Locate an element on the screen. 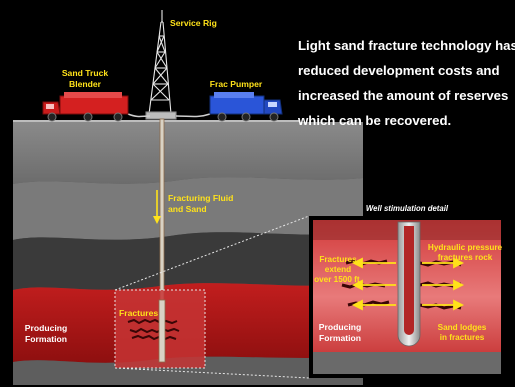 The height and width of the screenshot is (387, 515). hydraulic-pressure-label-line-1: Hydraulic pressure is located at coordinates (465, 247).